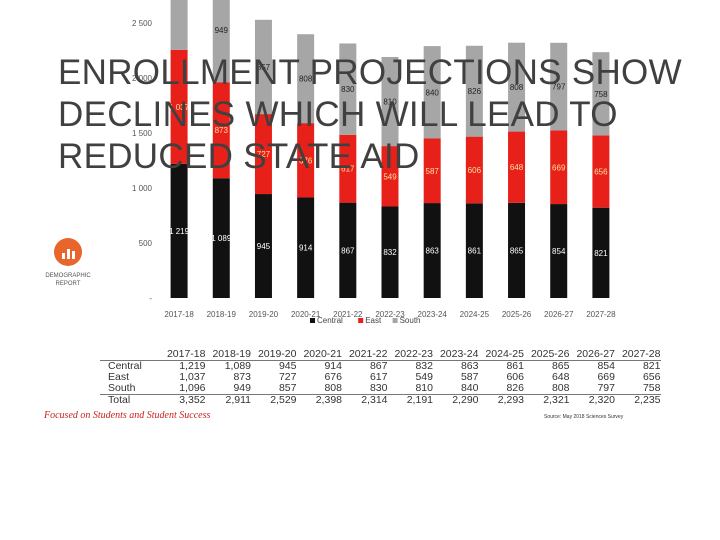  I want to click on table-cell: 821, so click(651, 366).